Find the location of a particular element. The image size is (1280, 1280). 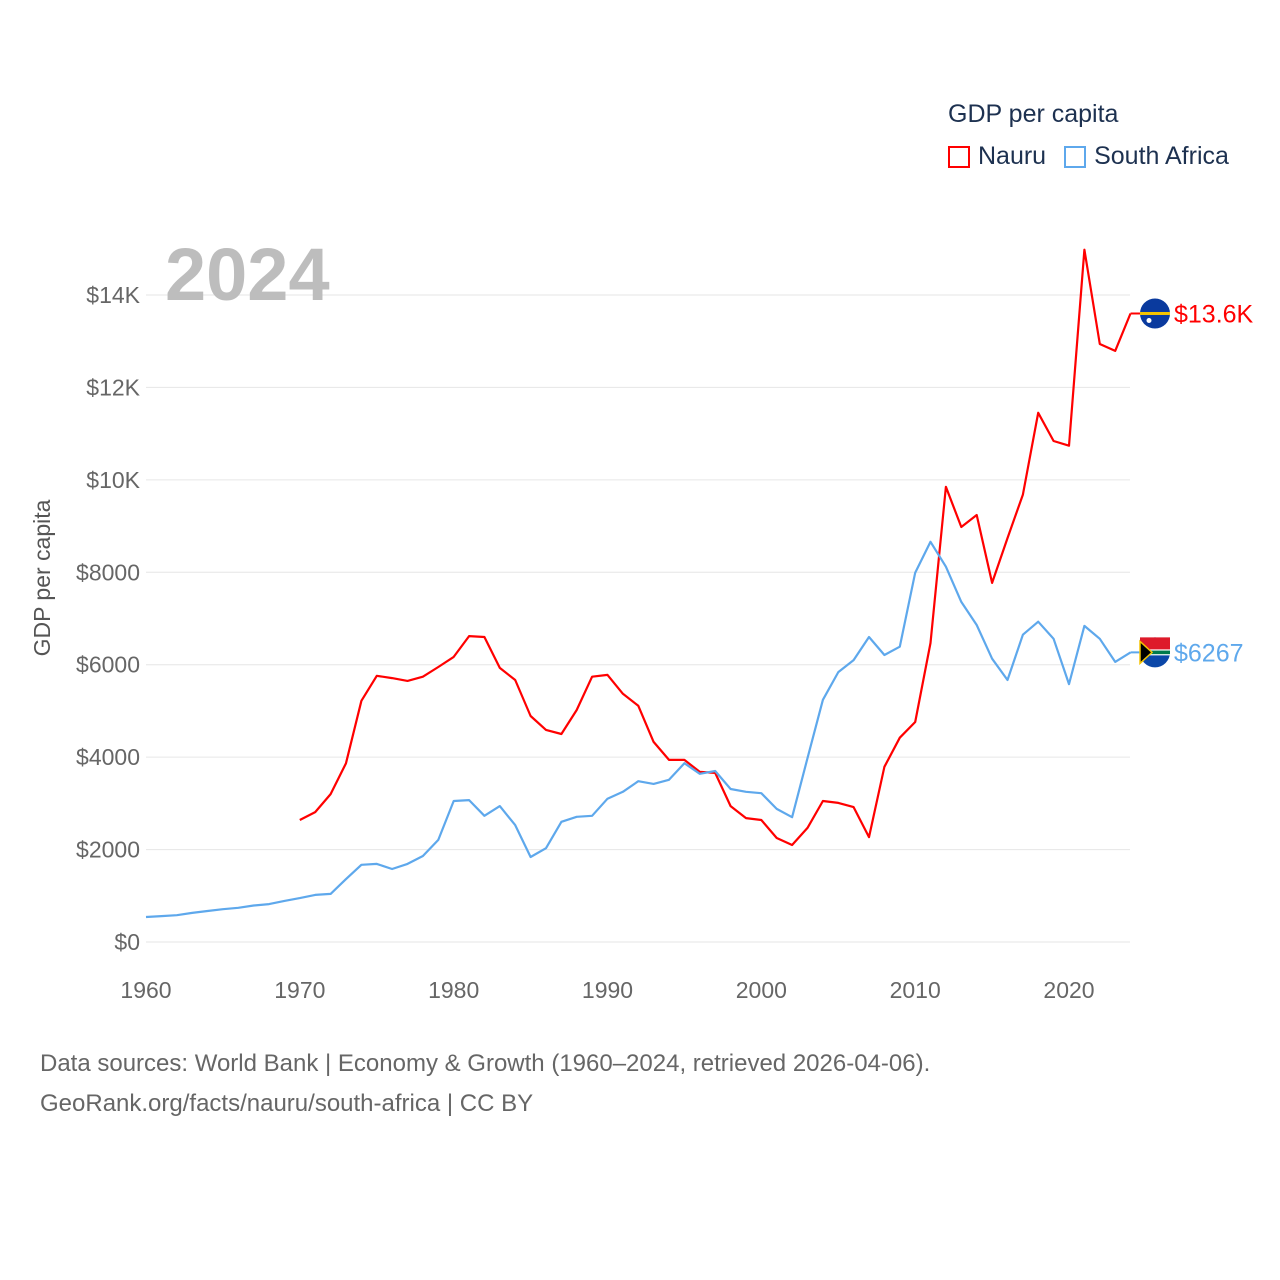

legend: Nauru South Africa is located at coordinates (1097, 156).